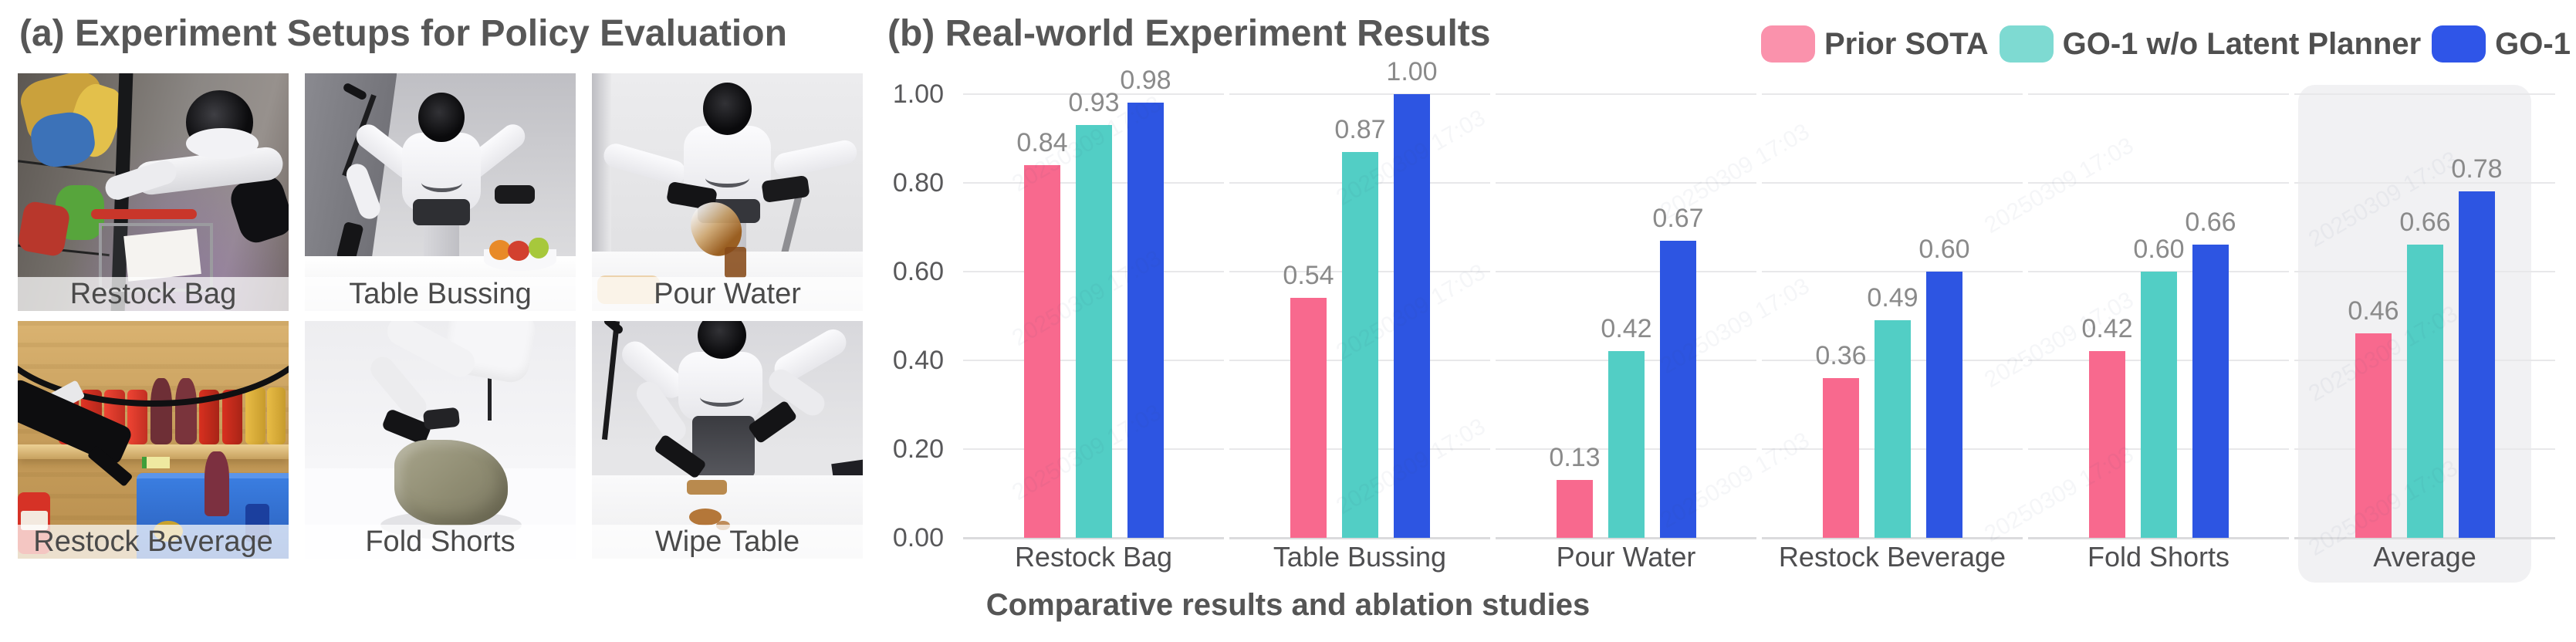  I want to click on bar-go-1-w-o-latent-planner-restock-bag, so click(1094, 331).